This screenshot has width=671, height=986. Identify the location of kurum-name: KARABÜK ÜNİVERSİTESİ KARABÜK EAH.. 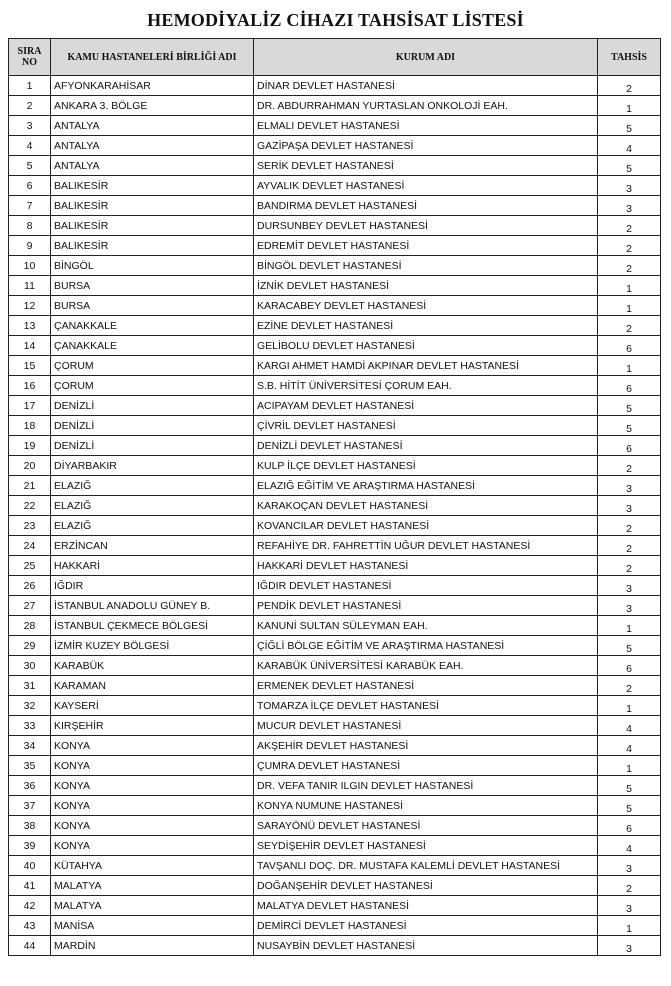
(425, 665).